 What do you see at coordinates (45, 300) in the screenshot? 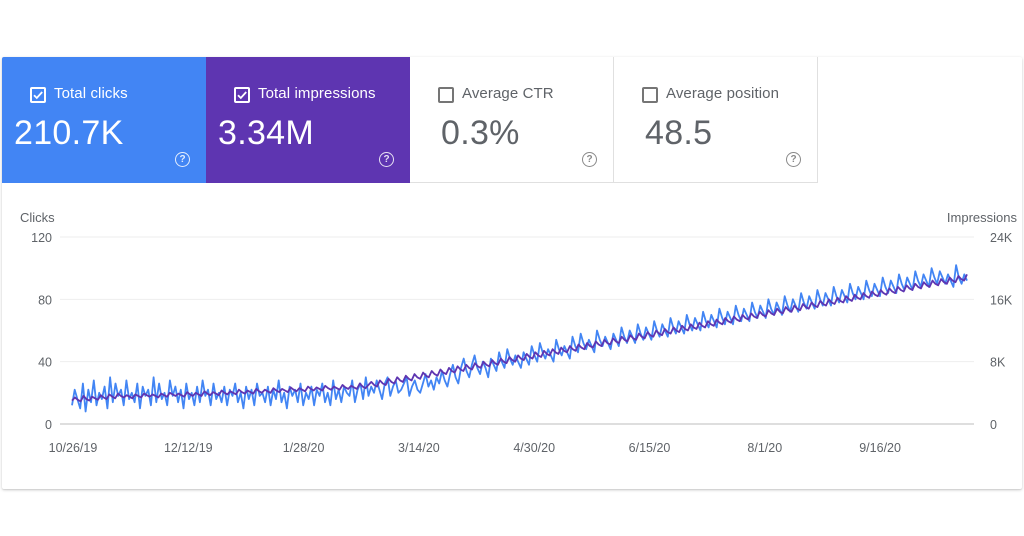
I see `left-tick-label: 80` at bounding box center [45, 300].